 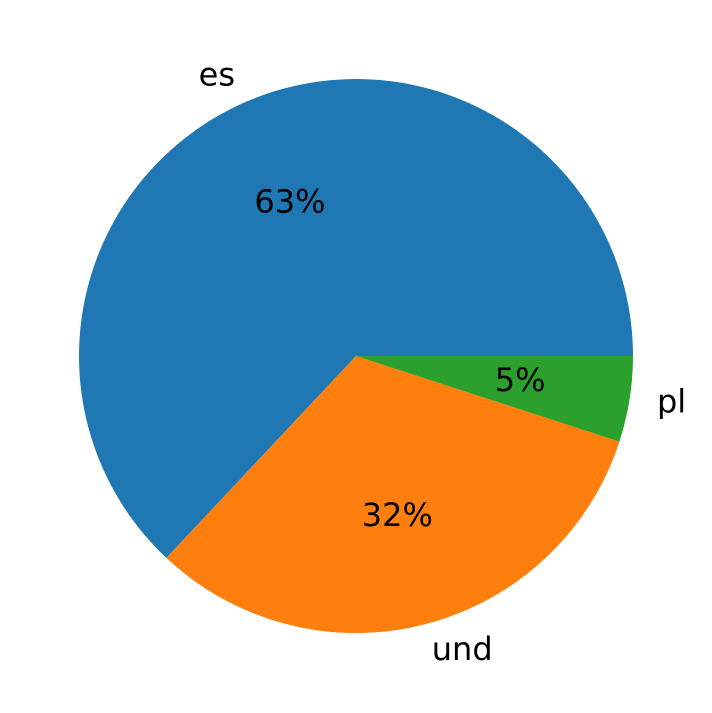 I want to click on value-label: 32%, so click(x=397, y=515).